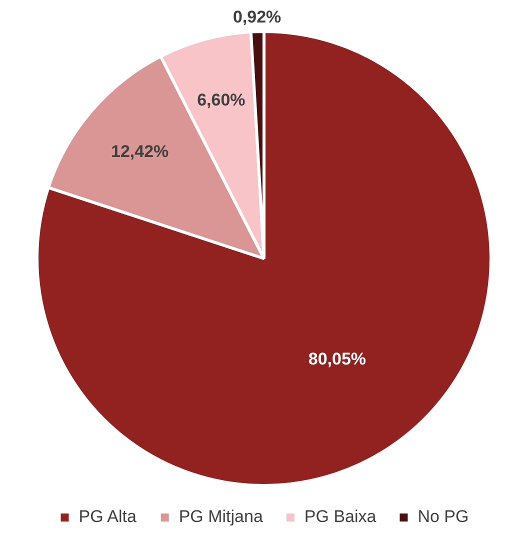 The image size is (528, 554). Describe the element at coordinates (221, 516) in the screenshot. I see `legend-label: PG Mitjana` at that location.